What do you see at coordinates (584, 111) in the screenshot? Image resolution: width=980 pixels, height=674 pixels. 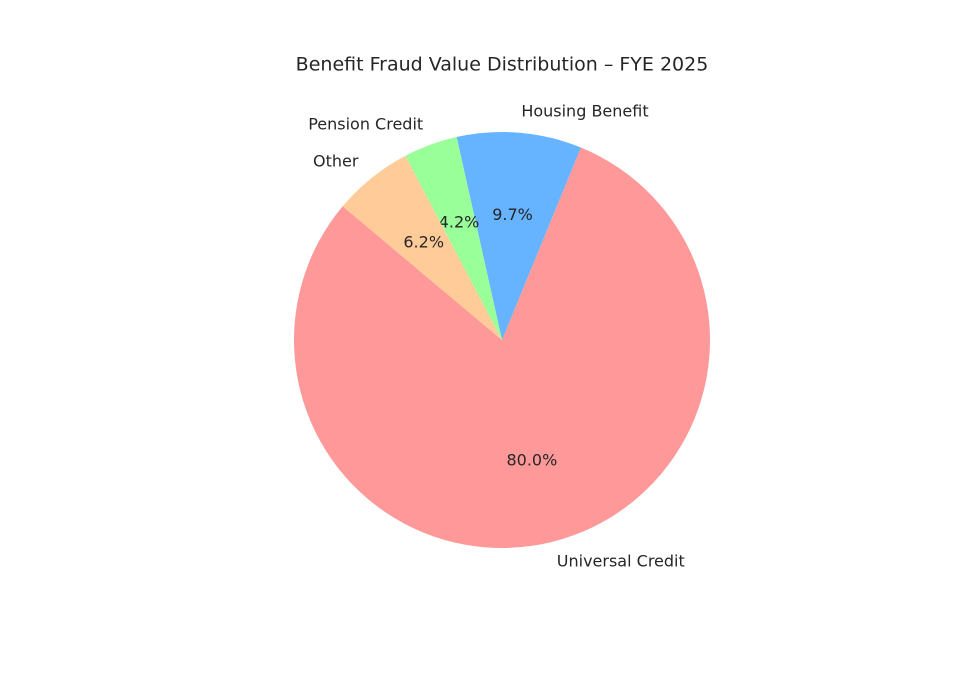 I see `slice-label: Housing Benefit` at bounding box center [584, 111].